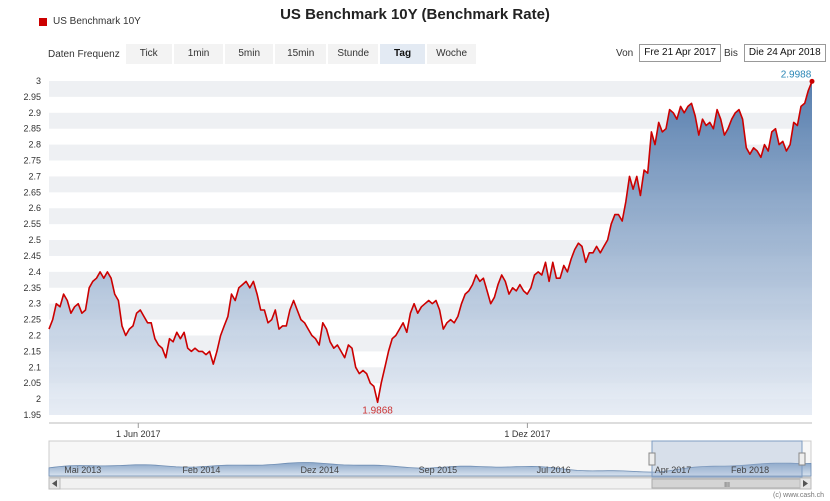 This screenshot has width=830, height=501. I want to click on freq-button-woche: Woche, so click(452, 54).